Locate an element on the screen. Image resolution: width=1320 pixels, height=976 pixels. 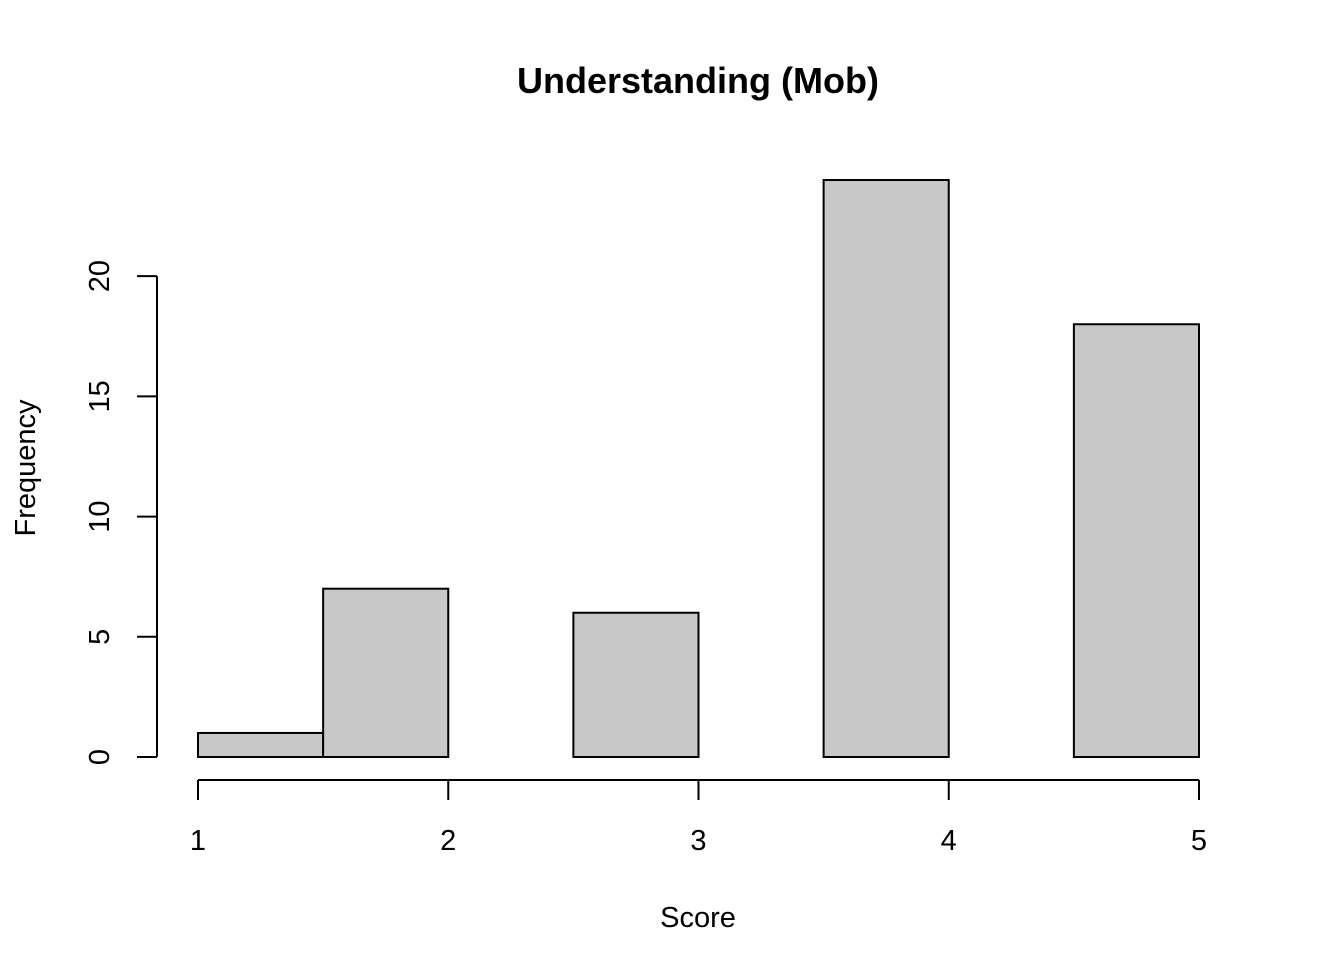
y-tick-label-5: 5 is located at coordinates (100, 637).